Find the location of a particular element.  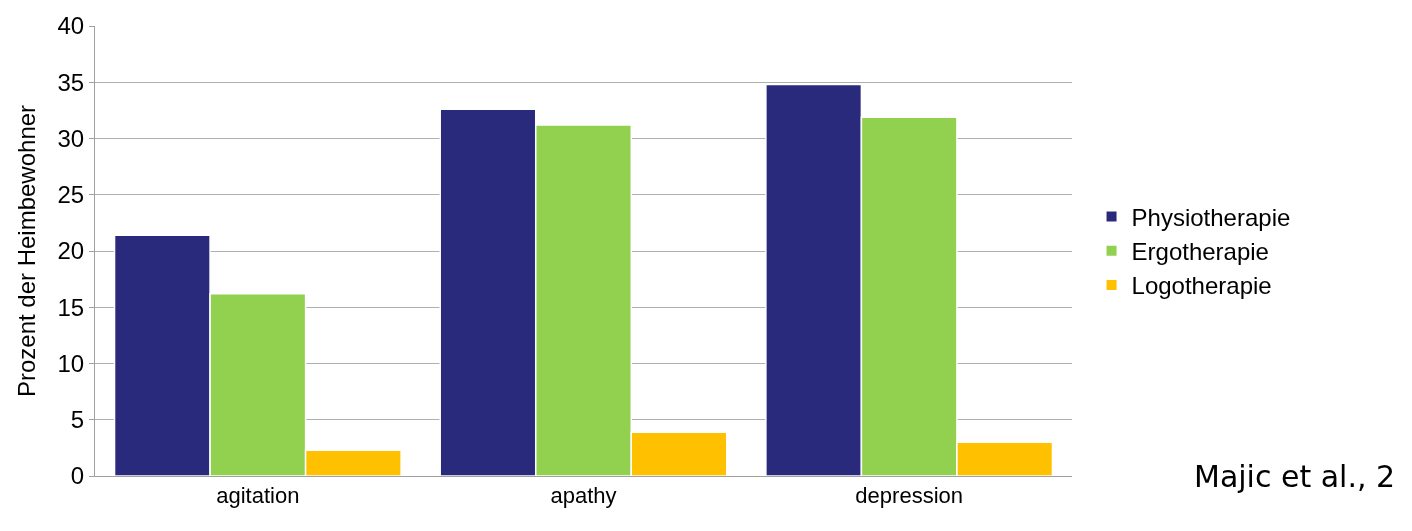

y-axis-title: Prozent der Heimbewohner is located at coordinates (26, 251).